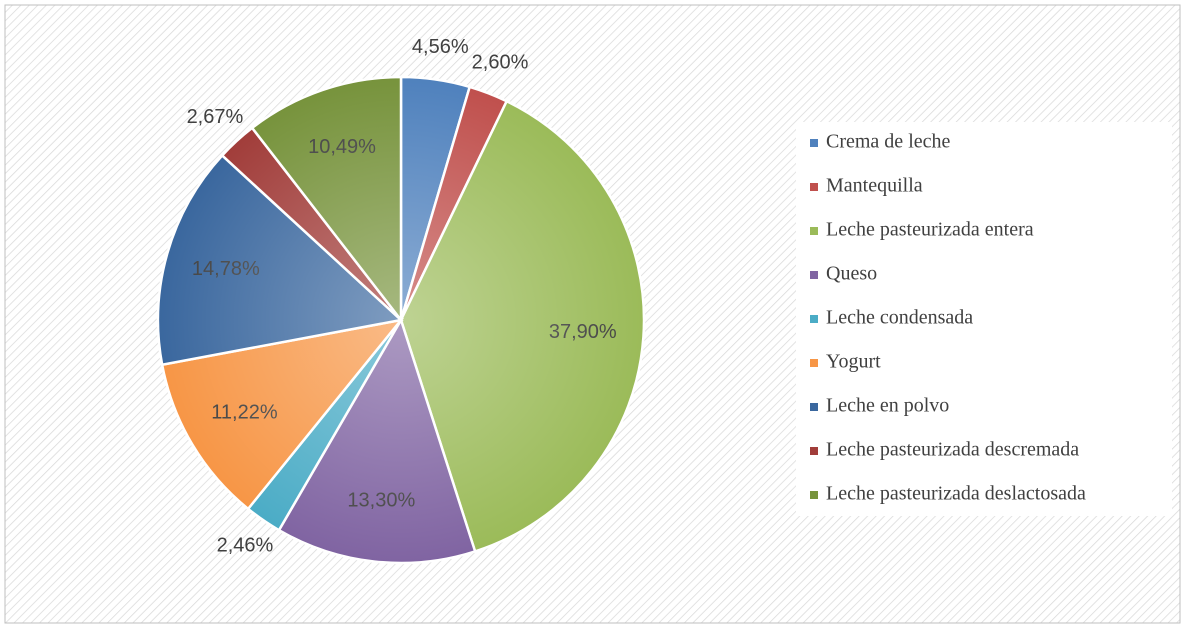 This screenshot has width=1185, height=628. What do you see at coordinates (245, 546) in the screenshot?
I see `data-label: 2,46%` at bounding box center [245, 546].